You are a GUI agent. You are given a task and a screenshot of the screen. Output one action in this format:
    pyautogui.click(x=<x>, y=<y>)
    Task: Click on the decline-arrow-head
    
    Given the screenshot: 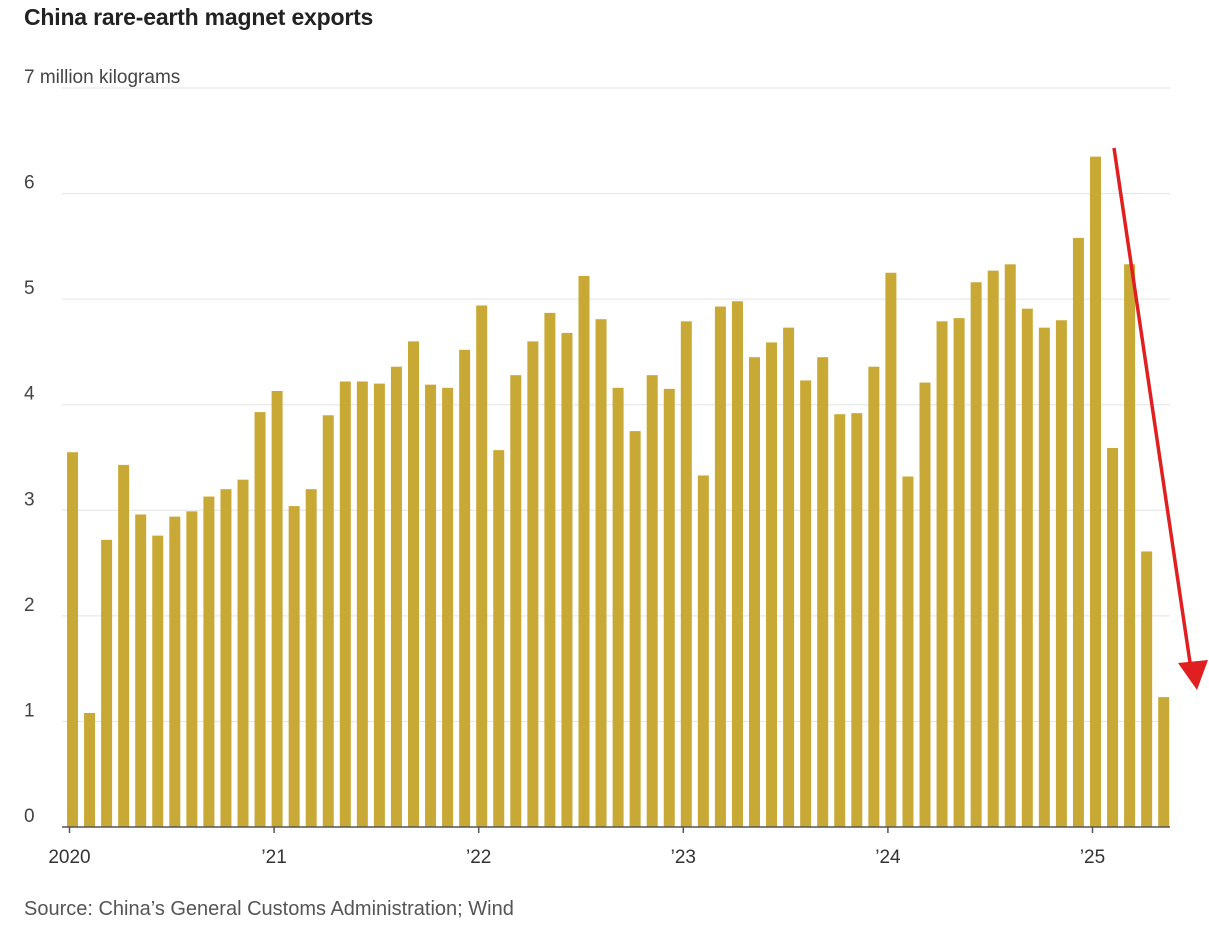 What is the action you would take?
    pyautogui.click(x=1193, y=675)
    